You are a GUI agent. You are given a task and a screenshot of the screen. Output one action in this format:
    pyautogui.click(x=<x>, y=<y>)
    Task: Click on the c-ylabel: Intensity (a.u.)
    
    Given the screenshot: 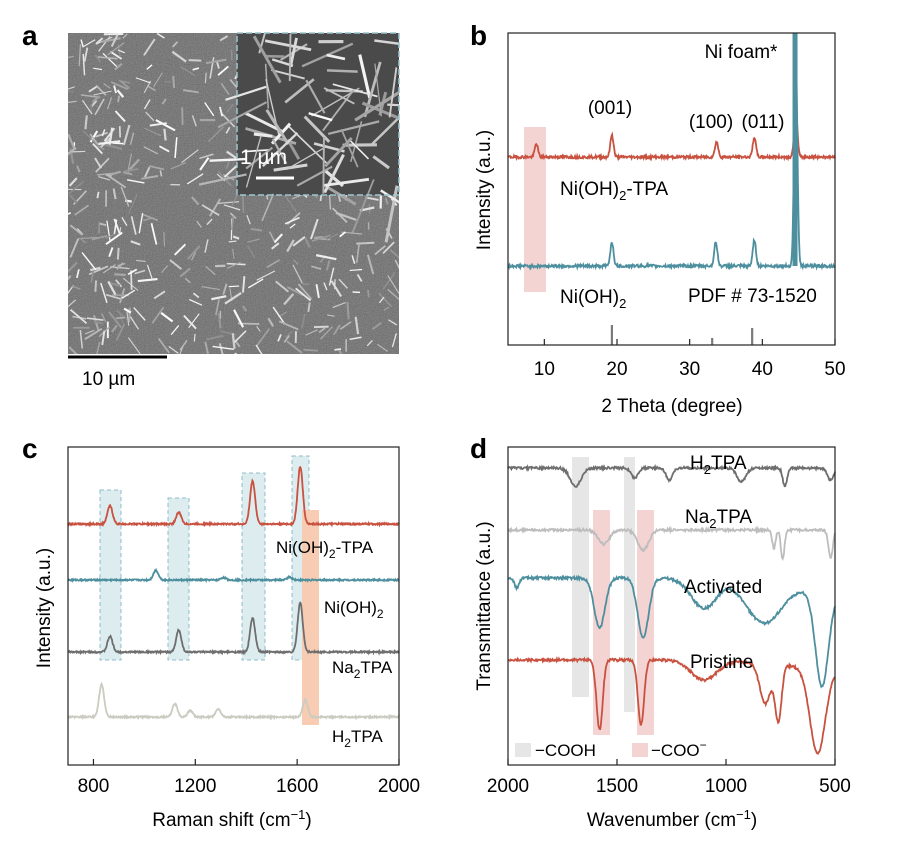 What is the action you would take?
    pyautogui.click(x=44, y=608)
    